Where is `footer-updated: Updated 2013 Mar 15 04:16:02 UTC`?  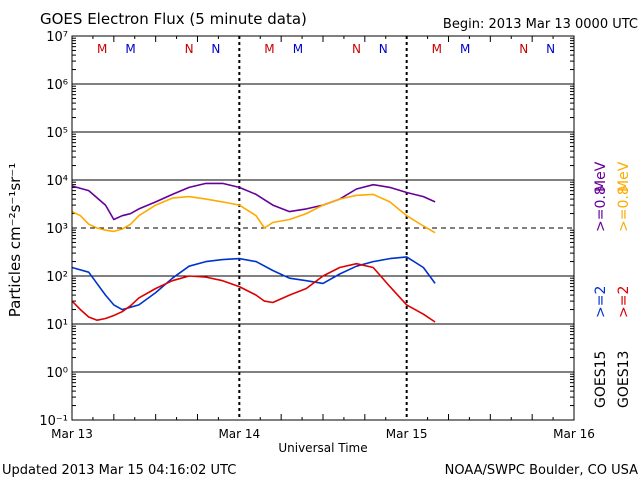 footer-updated: Updated 2013 Mar 15 04:16:02 UTC is located at coordinates (119, 470).